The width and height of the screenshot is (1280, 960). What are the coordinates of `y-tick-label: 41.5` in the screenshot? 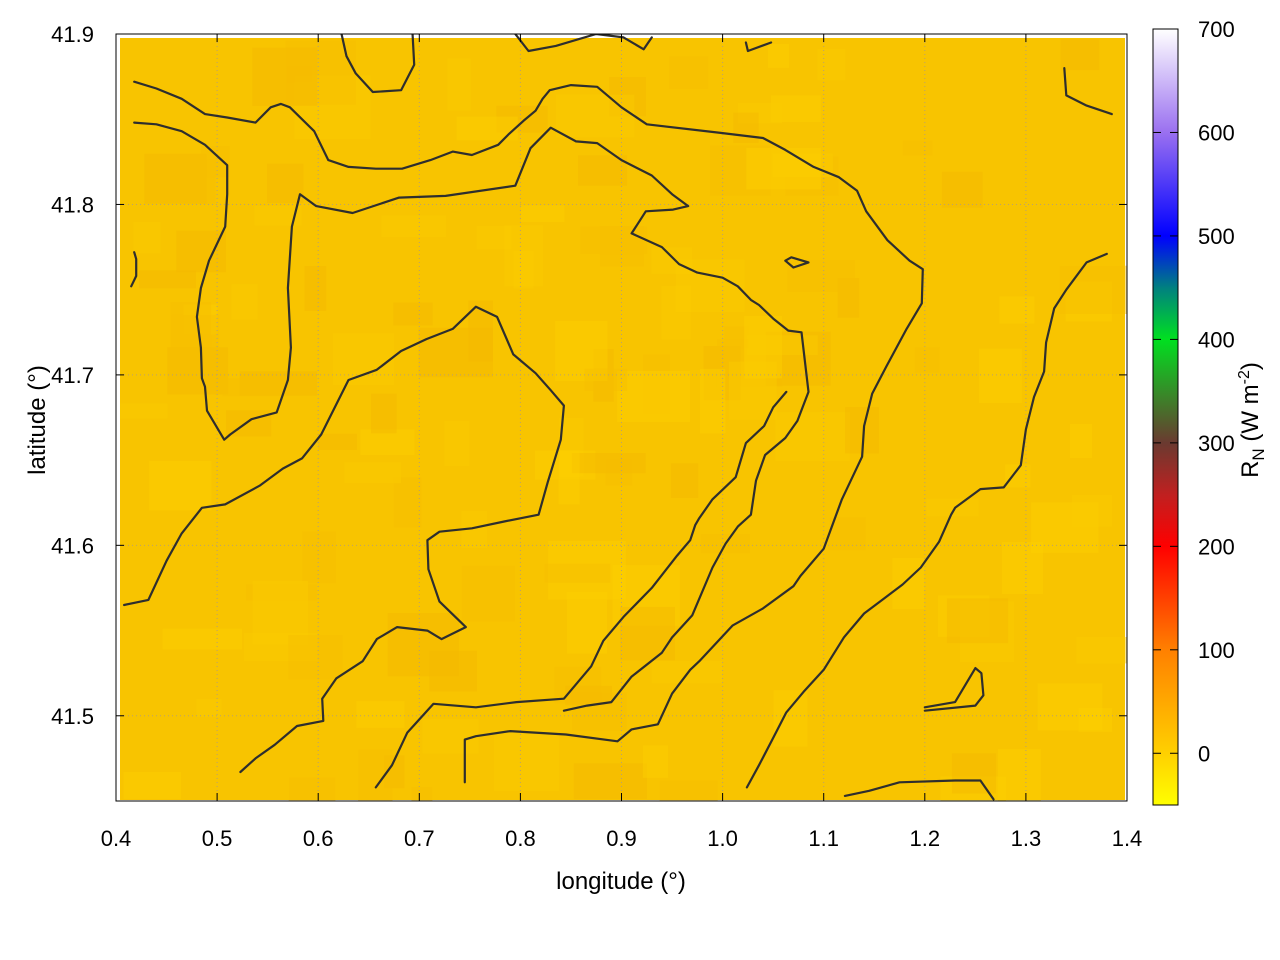 It's located at (72, 716).